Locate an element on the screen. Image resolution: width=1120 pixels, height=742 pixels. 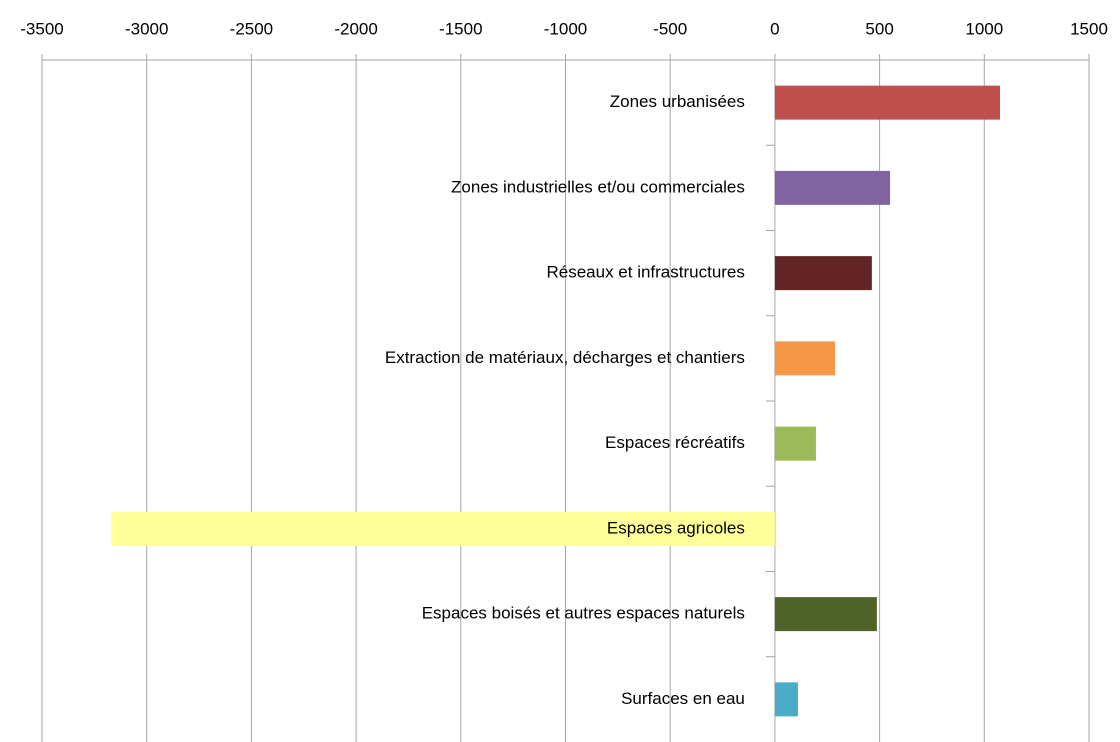
category-label: Espaces agricoles is located at coordinates (676, 527).